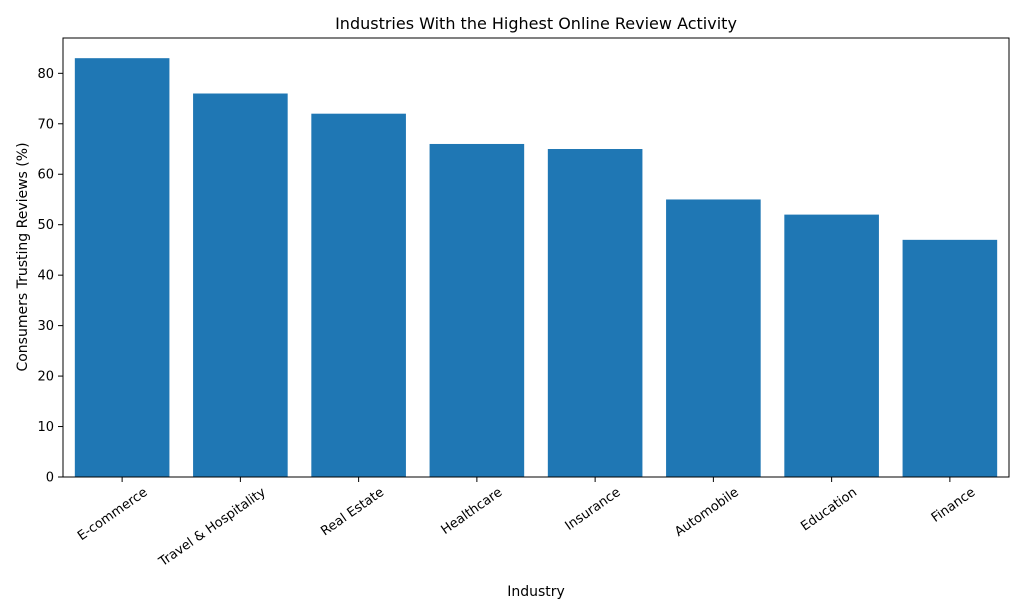 The image size is (1024, 614). What do you see at coordinates (829, 509) in the screenshot?
I see `x-tick-label-6: Education` at bounding box center [829, 509].